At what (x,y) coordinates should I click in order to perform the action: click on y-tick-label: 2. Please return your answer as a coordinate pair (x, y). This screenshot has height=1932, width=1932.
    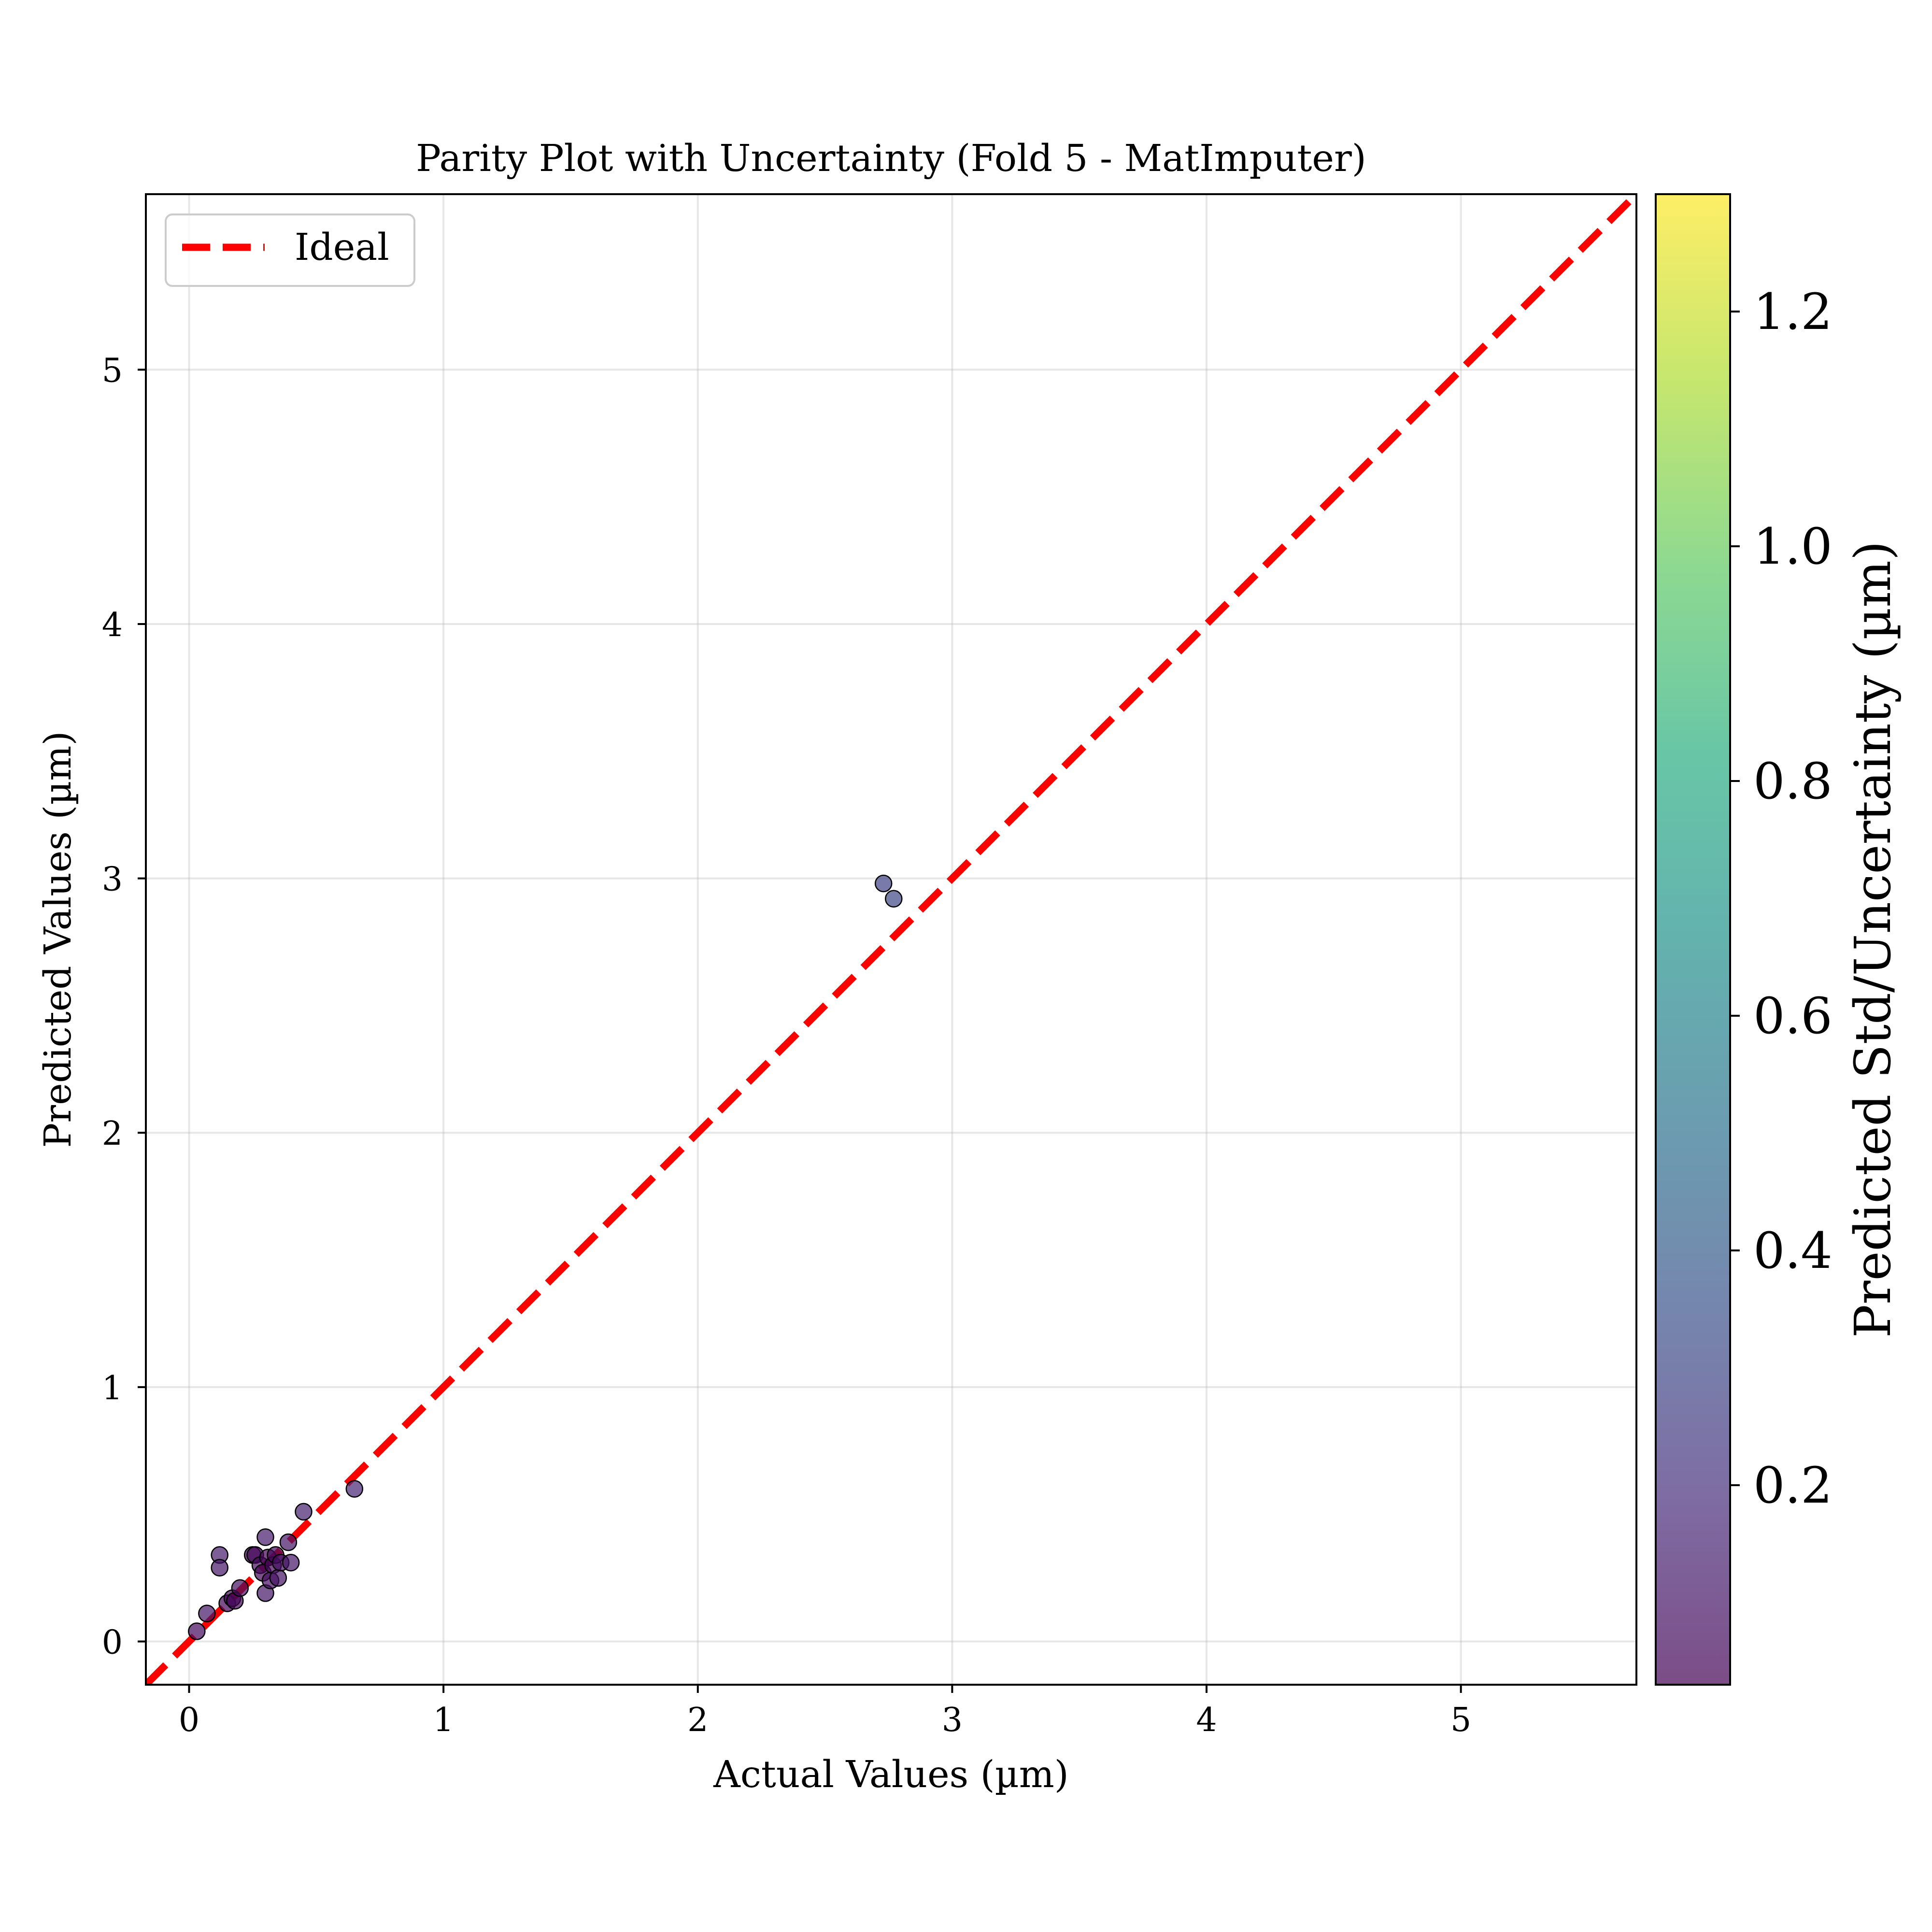
    Looking at the image, I should click on (112, 1134).